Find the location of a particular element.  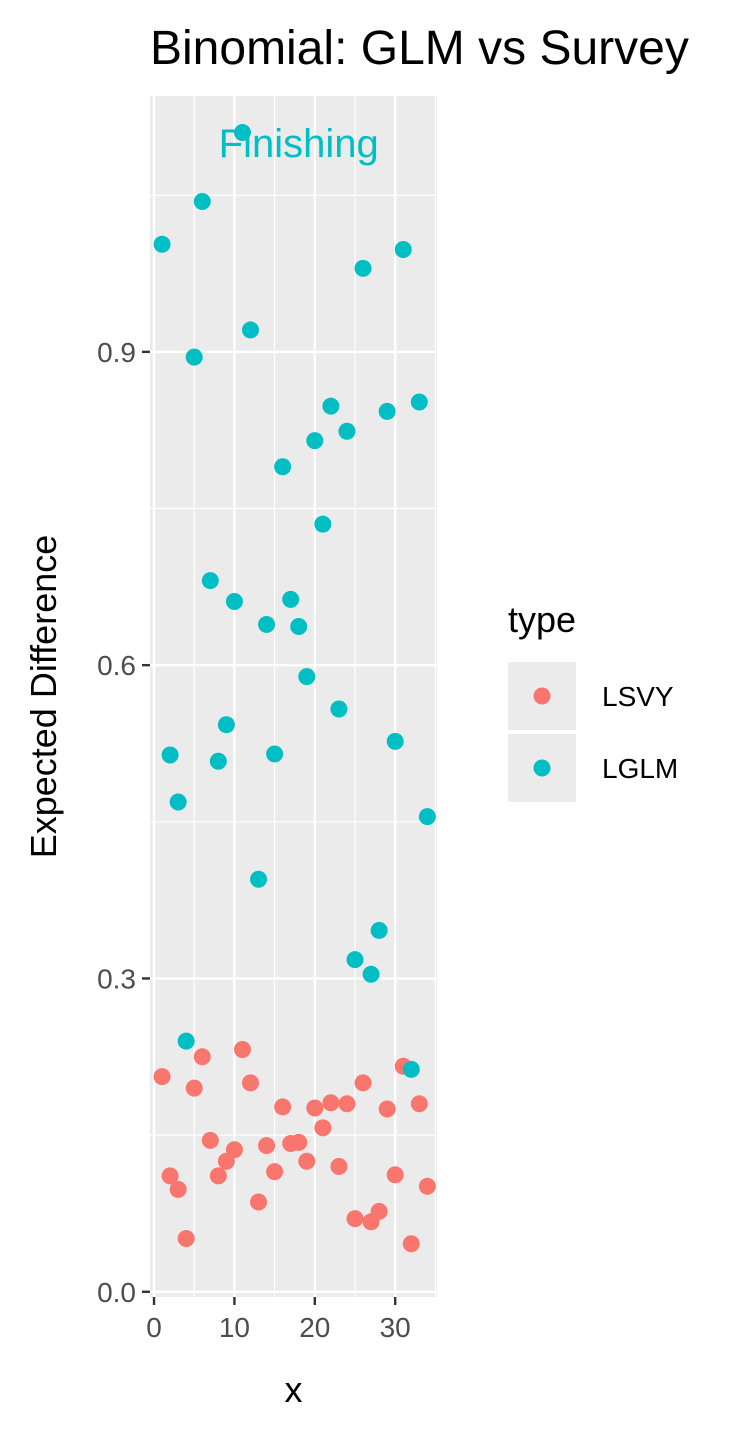

x-tick-label: 30 is located at coordinates (395, 1327).